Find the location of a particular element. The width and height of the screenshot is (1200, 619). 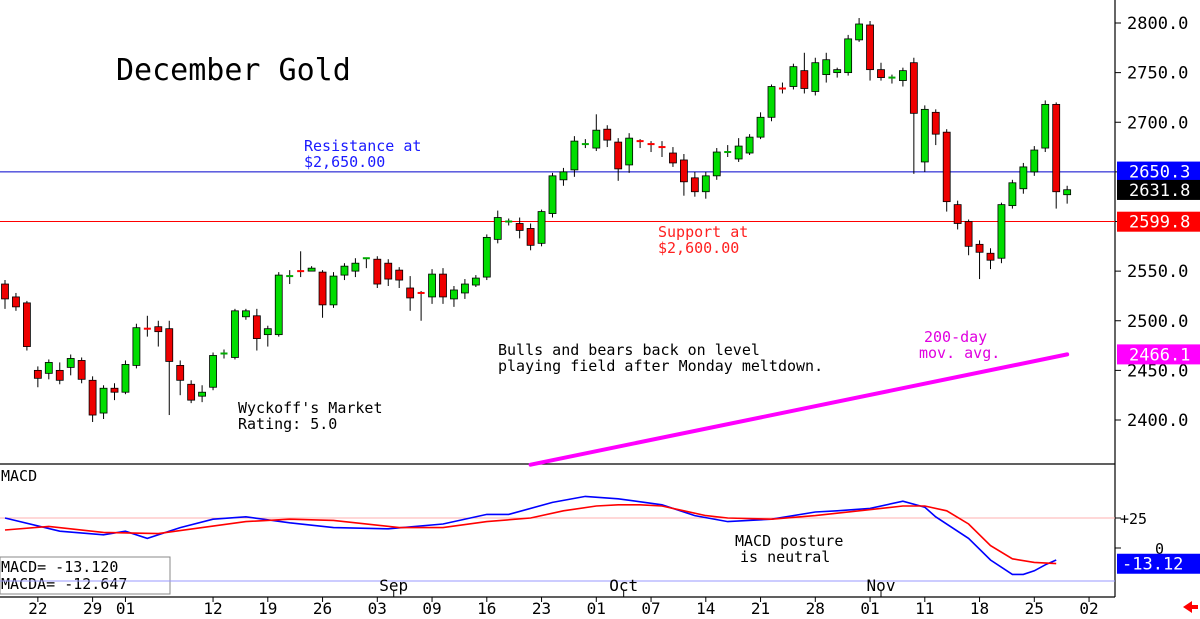

x-tick-label: 03 is located at coordinates (377, 608).